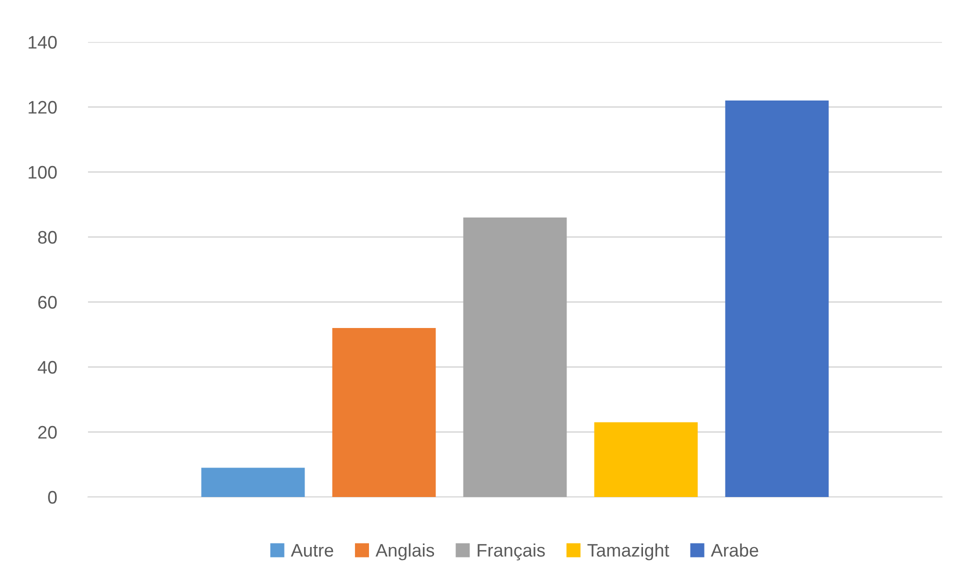  What do you see at coordinates (511, 551) in the screenshot?
I see `legend-label: Français` at bounding box center [511, 551].